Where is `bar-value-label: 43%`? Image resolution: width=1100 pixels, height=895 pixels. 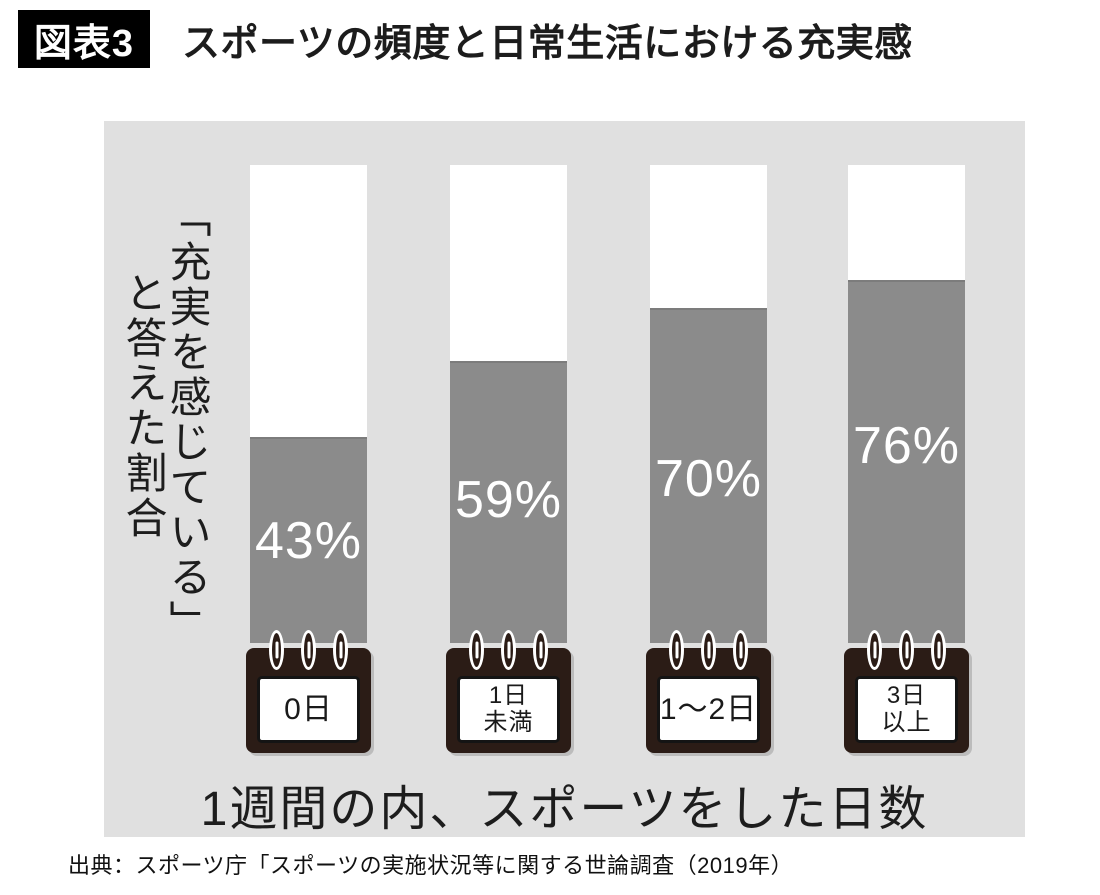 bar-value-label: 43% is located at coordinates (308, 541).